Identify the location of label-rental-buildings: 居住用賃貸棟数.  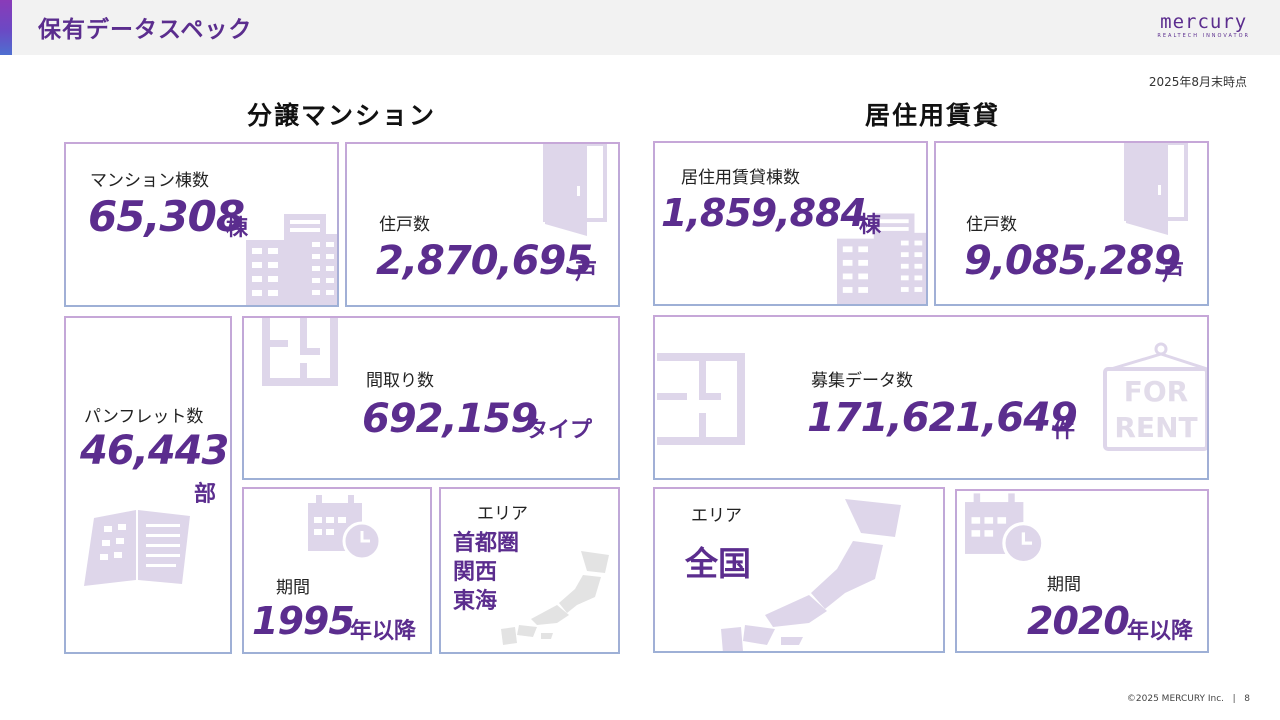
(740, 178).